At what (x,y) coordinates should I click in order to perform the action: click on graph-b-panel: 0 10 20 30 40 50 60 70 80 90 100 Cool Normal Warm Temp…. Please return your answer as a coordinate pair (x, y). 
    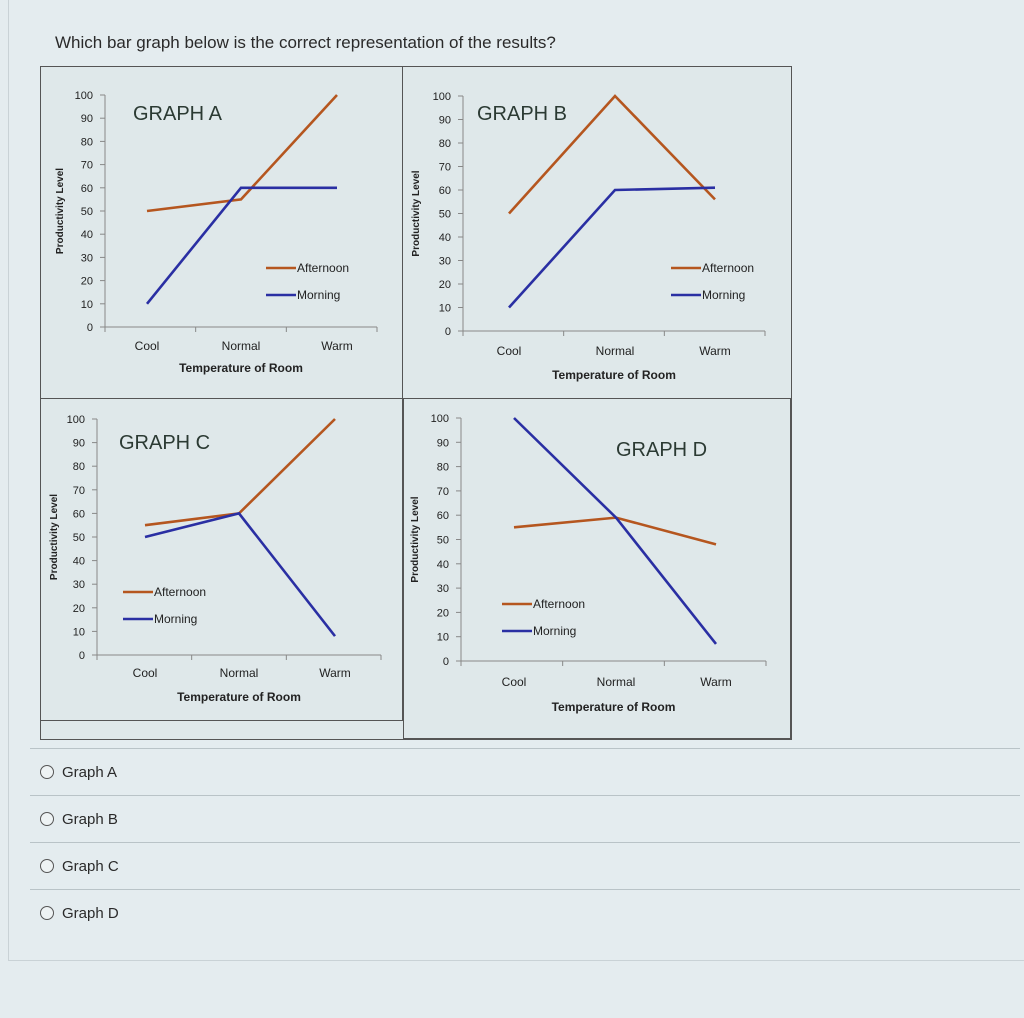
    Looking at the image, I should click on (597, 233).